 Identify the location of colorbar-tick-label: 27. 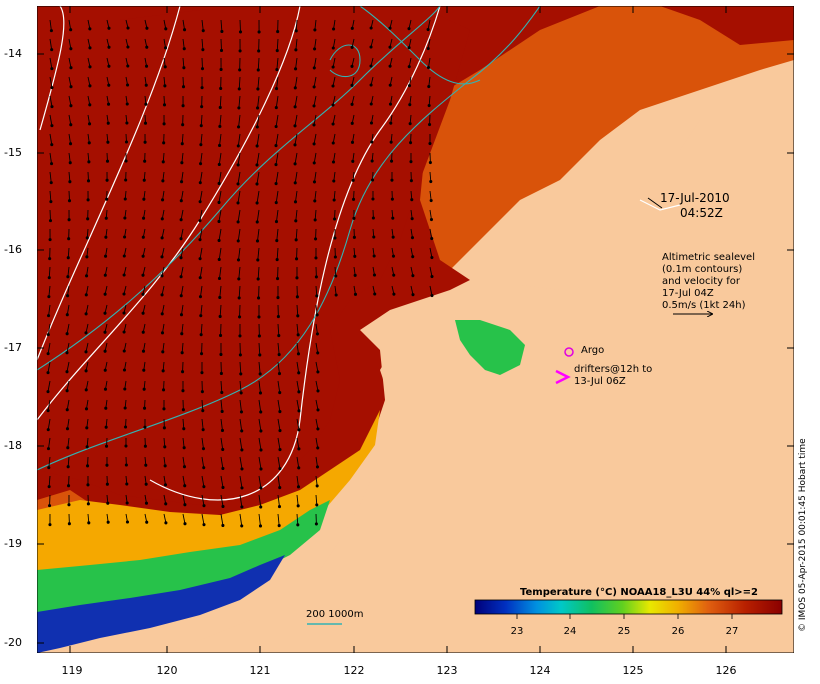
(732, 631).